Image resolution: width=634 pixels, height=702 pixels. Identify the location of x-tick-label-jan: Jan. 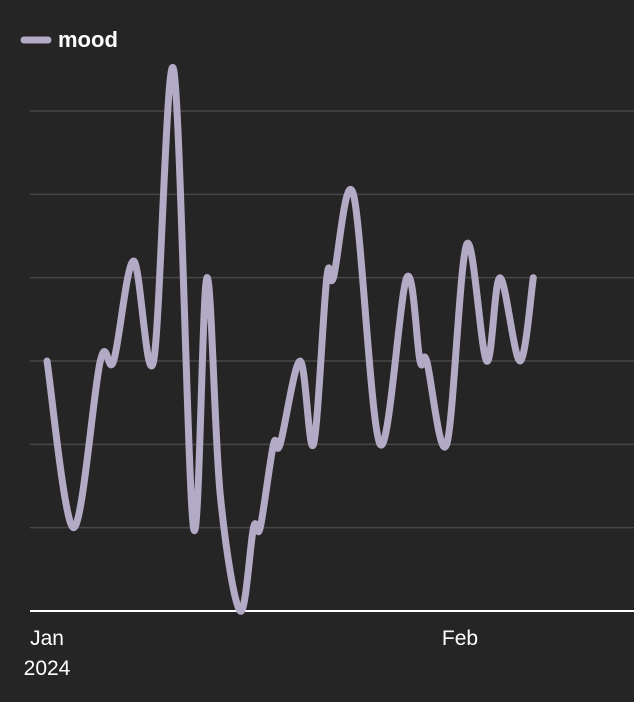
(47, 638).